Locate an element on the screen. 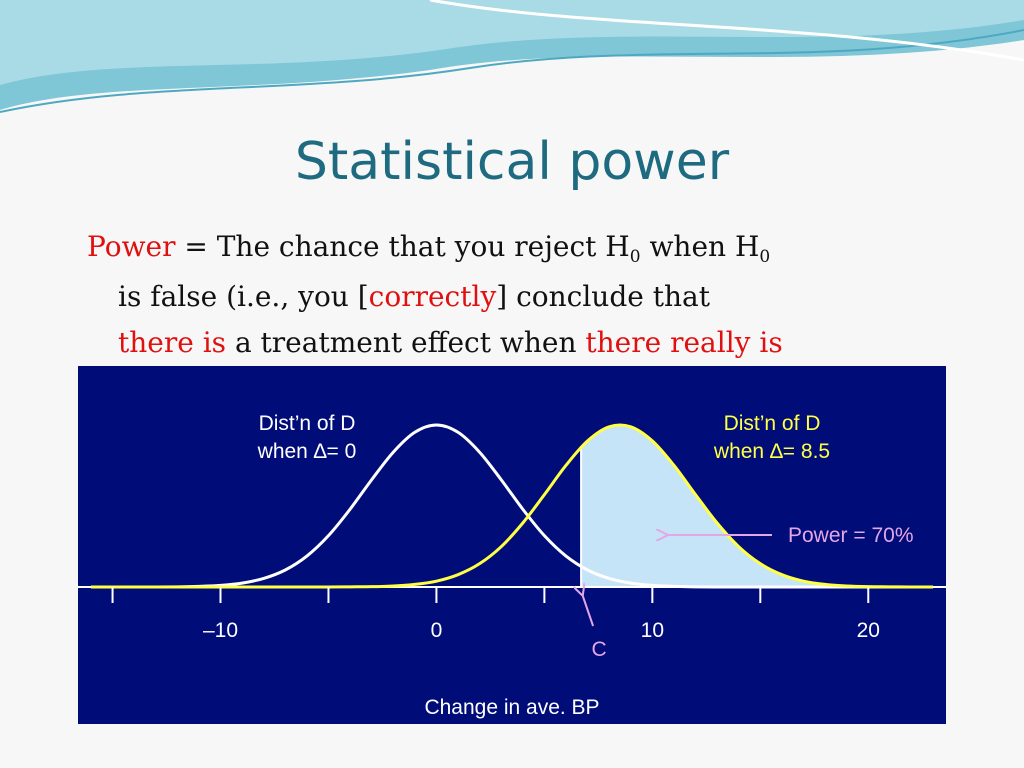 The image size is (1024, 768). x-tick-label: 20 is located at coordinates (868, 630).